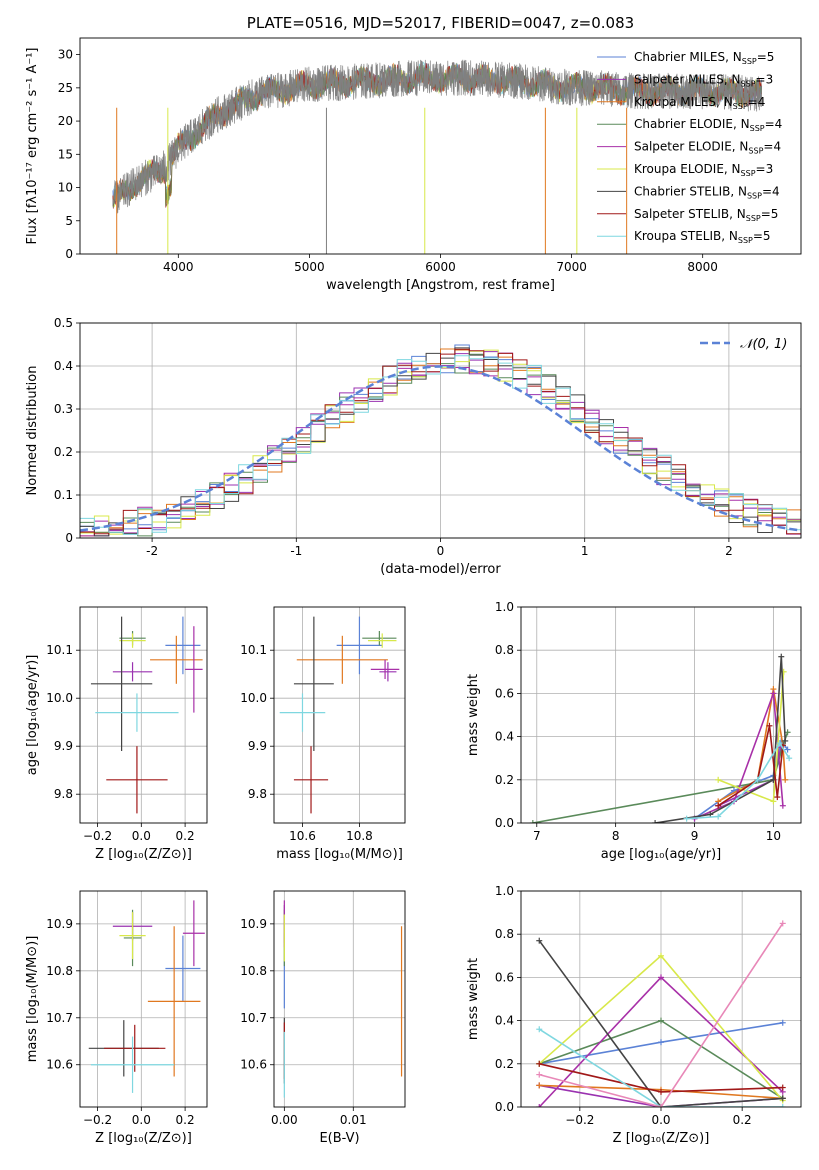  I want to click on legend-name: Chabrier MILES,, so click(683, 57).